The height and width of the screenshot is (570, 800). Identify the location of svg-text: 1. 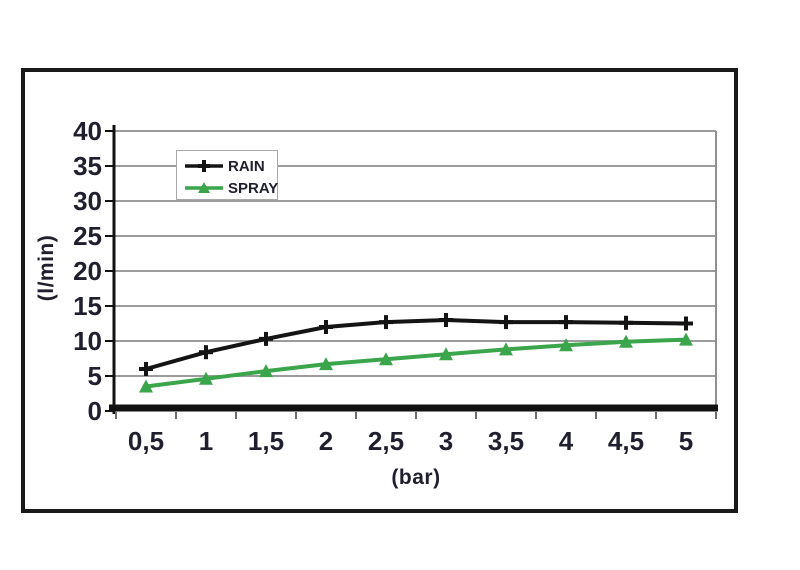
(206, 441).